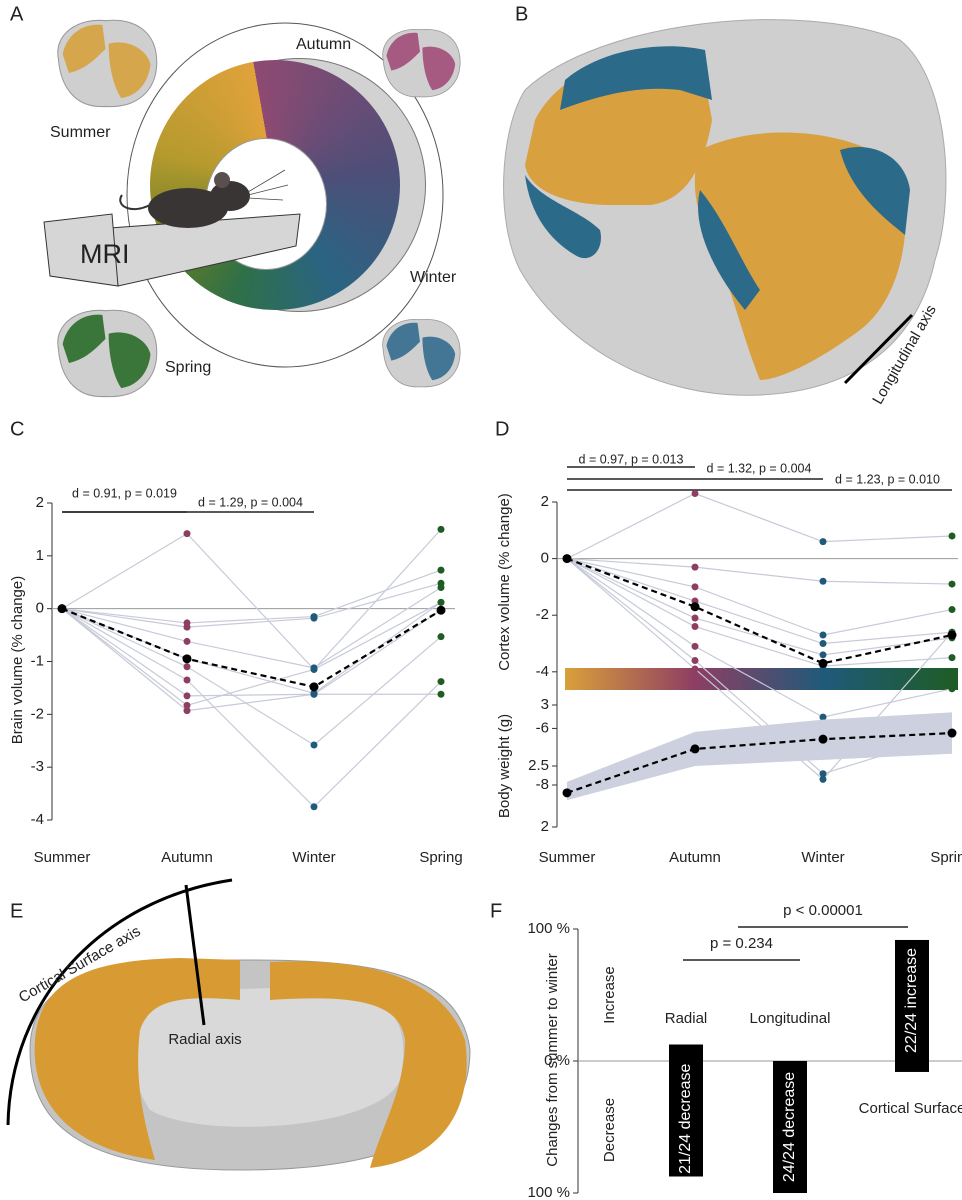  I want to click on mouse-tail, so click(135, 202).